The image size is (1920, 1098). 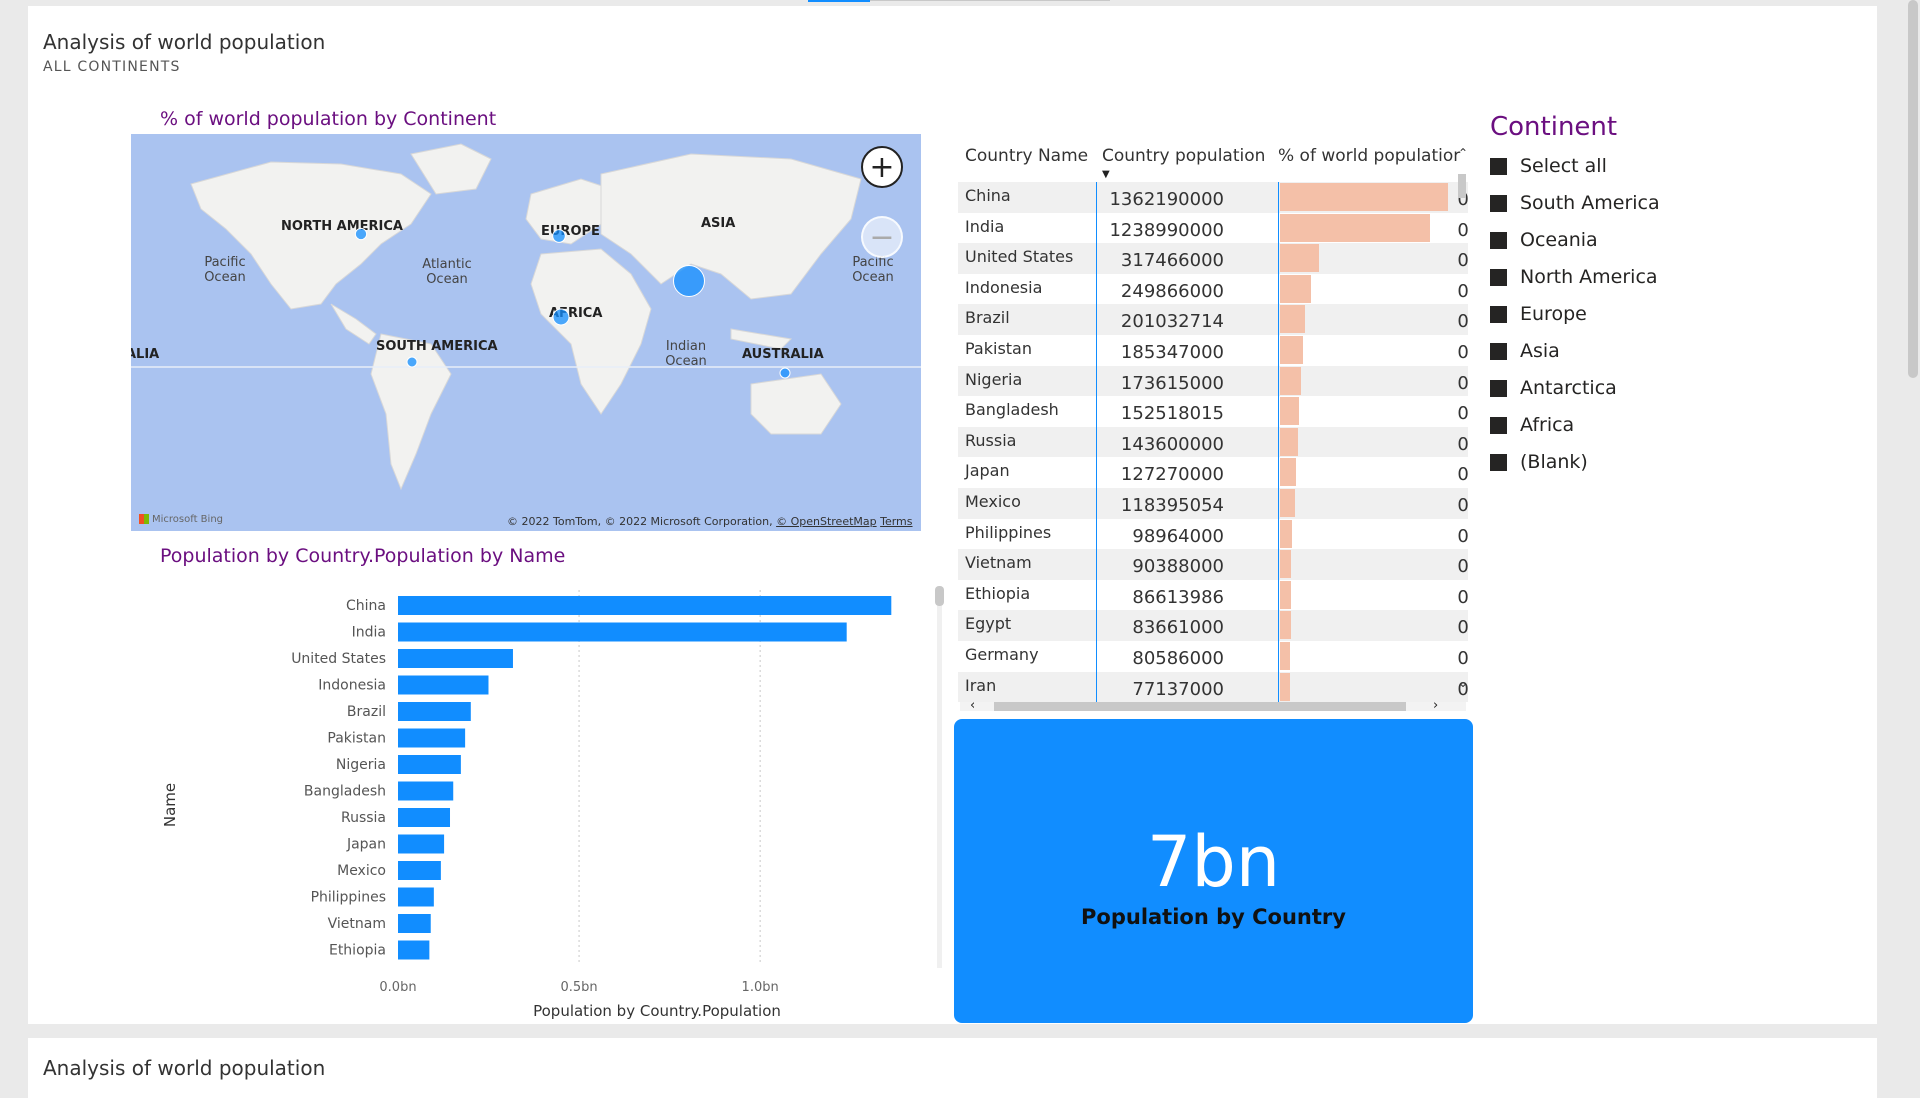 What do you see at coordinates (361, 871) in the screenshot?
I see `y-category-label: Mexico` at bounding box center [361, 871].